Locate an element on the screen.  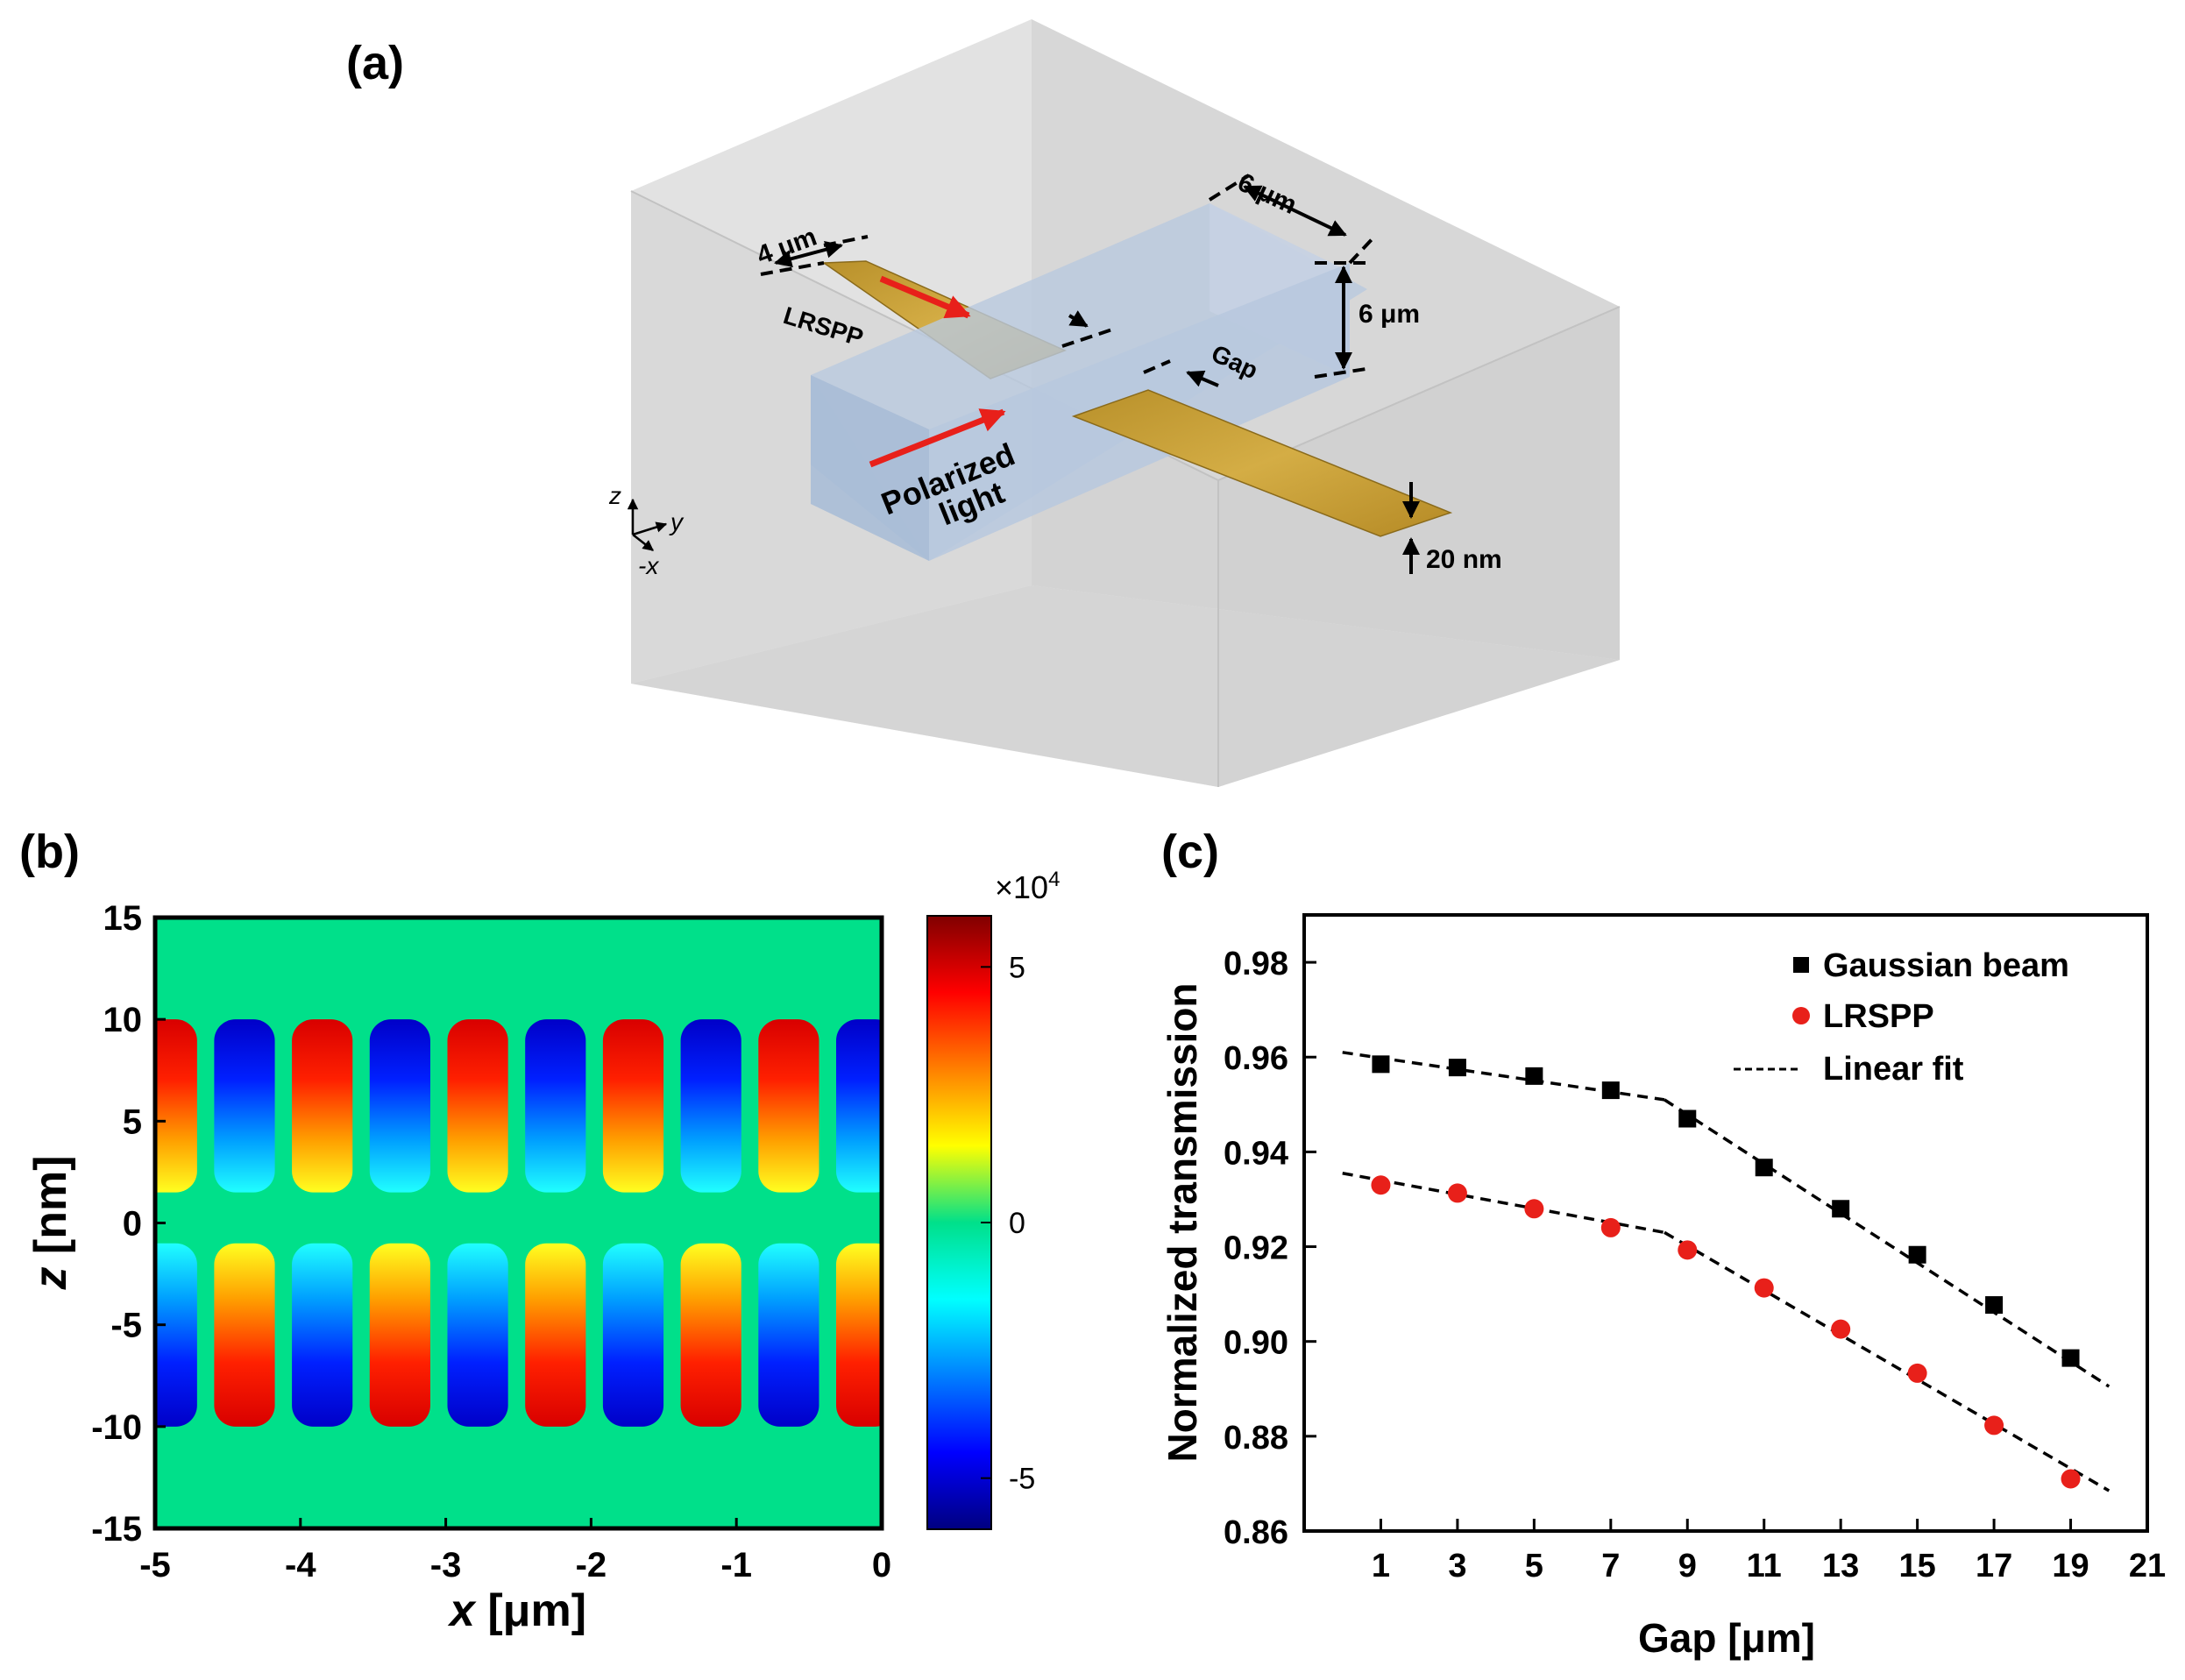
heatmap-plot is located at coordinates (518, 1223).